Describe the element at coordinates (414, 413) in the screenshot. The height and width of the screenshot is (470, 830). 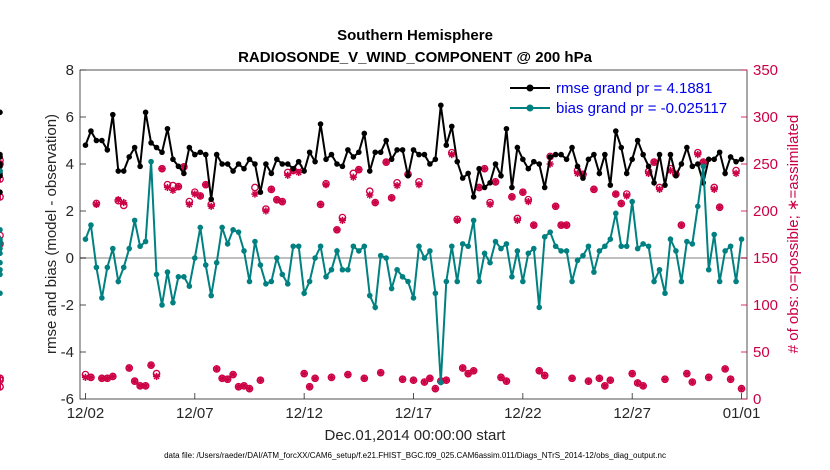
I see `x-tick-label: 12/17` at that location.